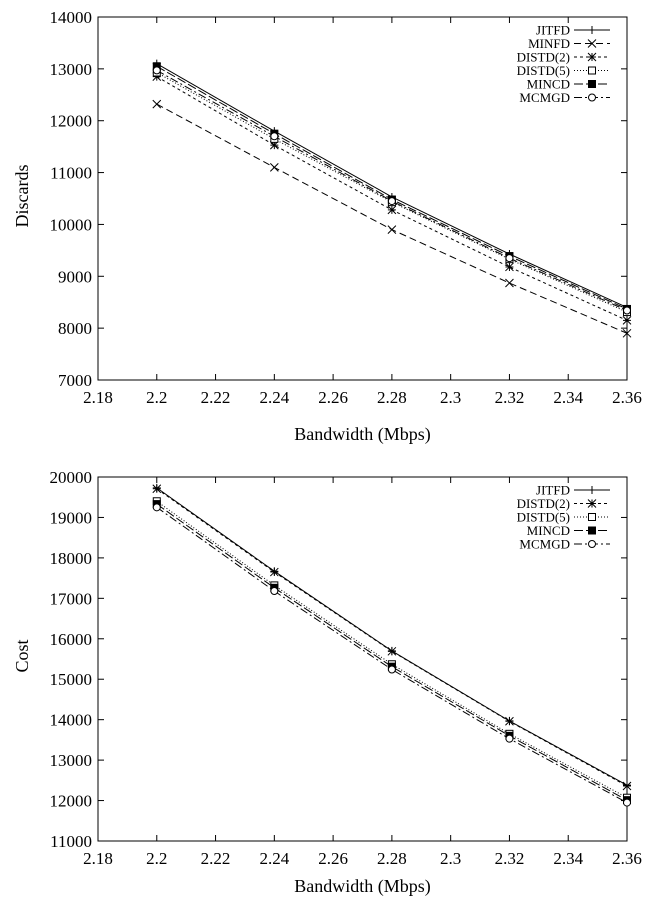  Describe the element at coordinates (22, 196) in the screenshot. I see `y-axis-label: Discards` at that location.